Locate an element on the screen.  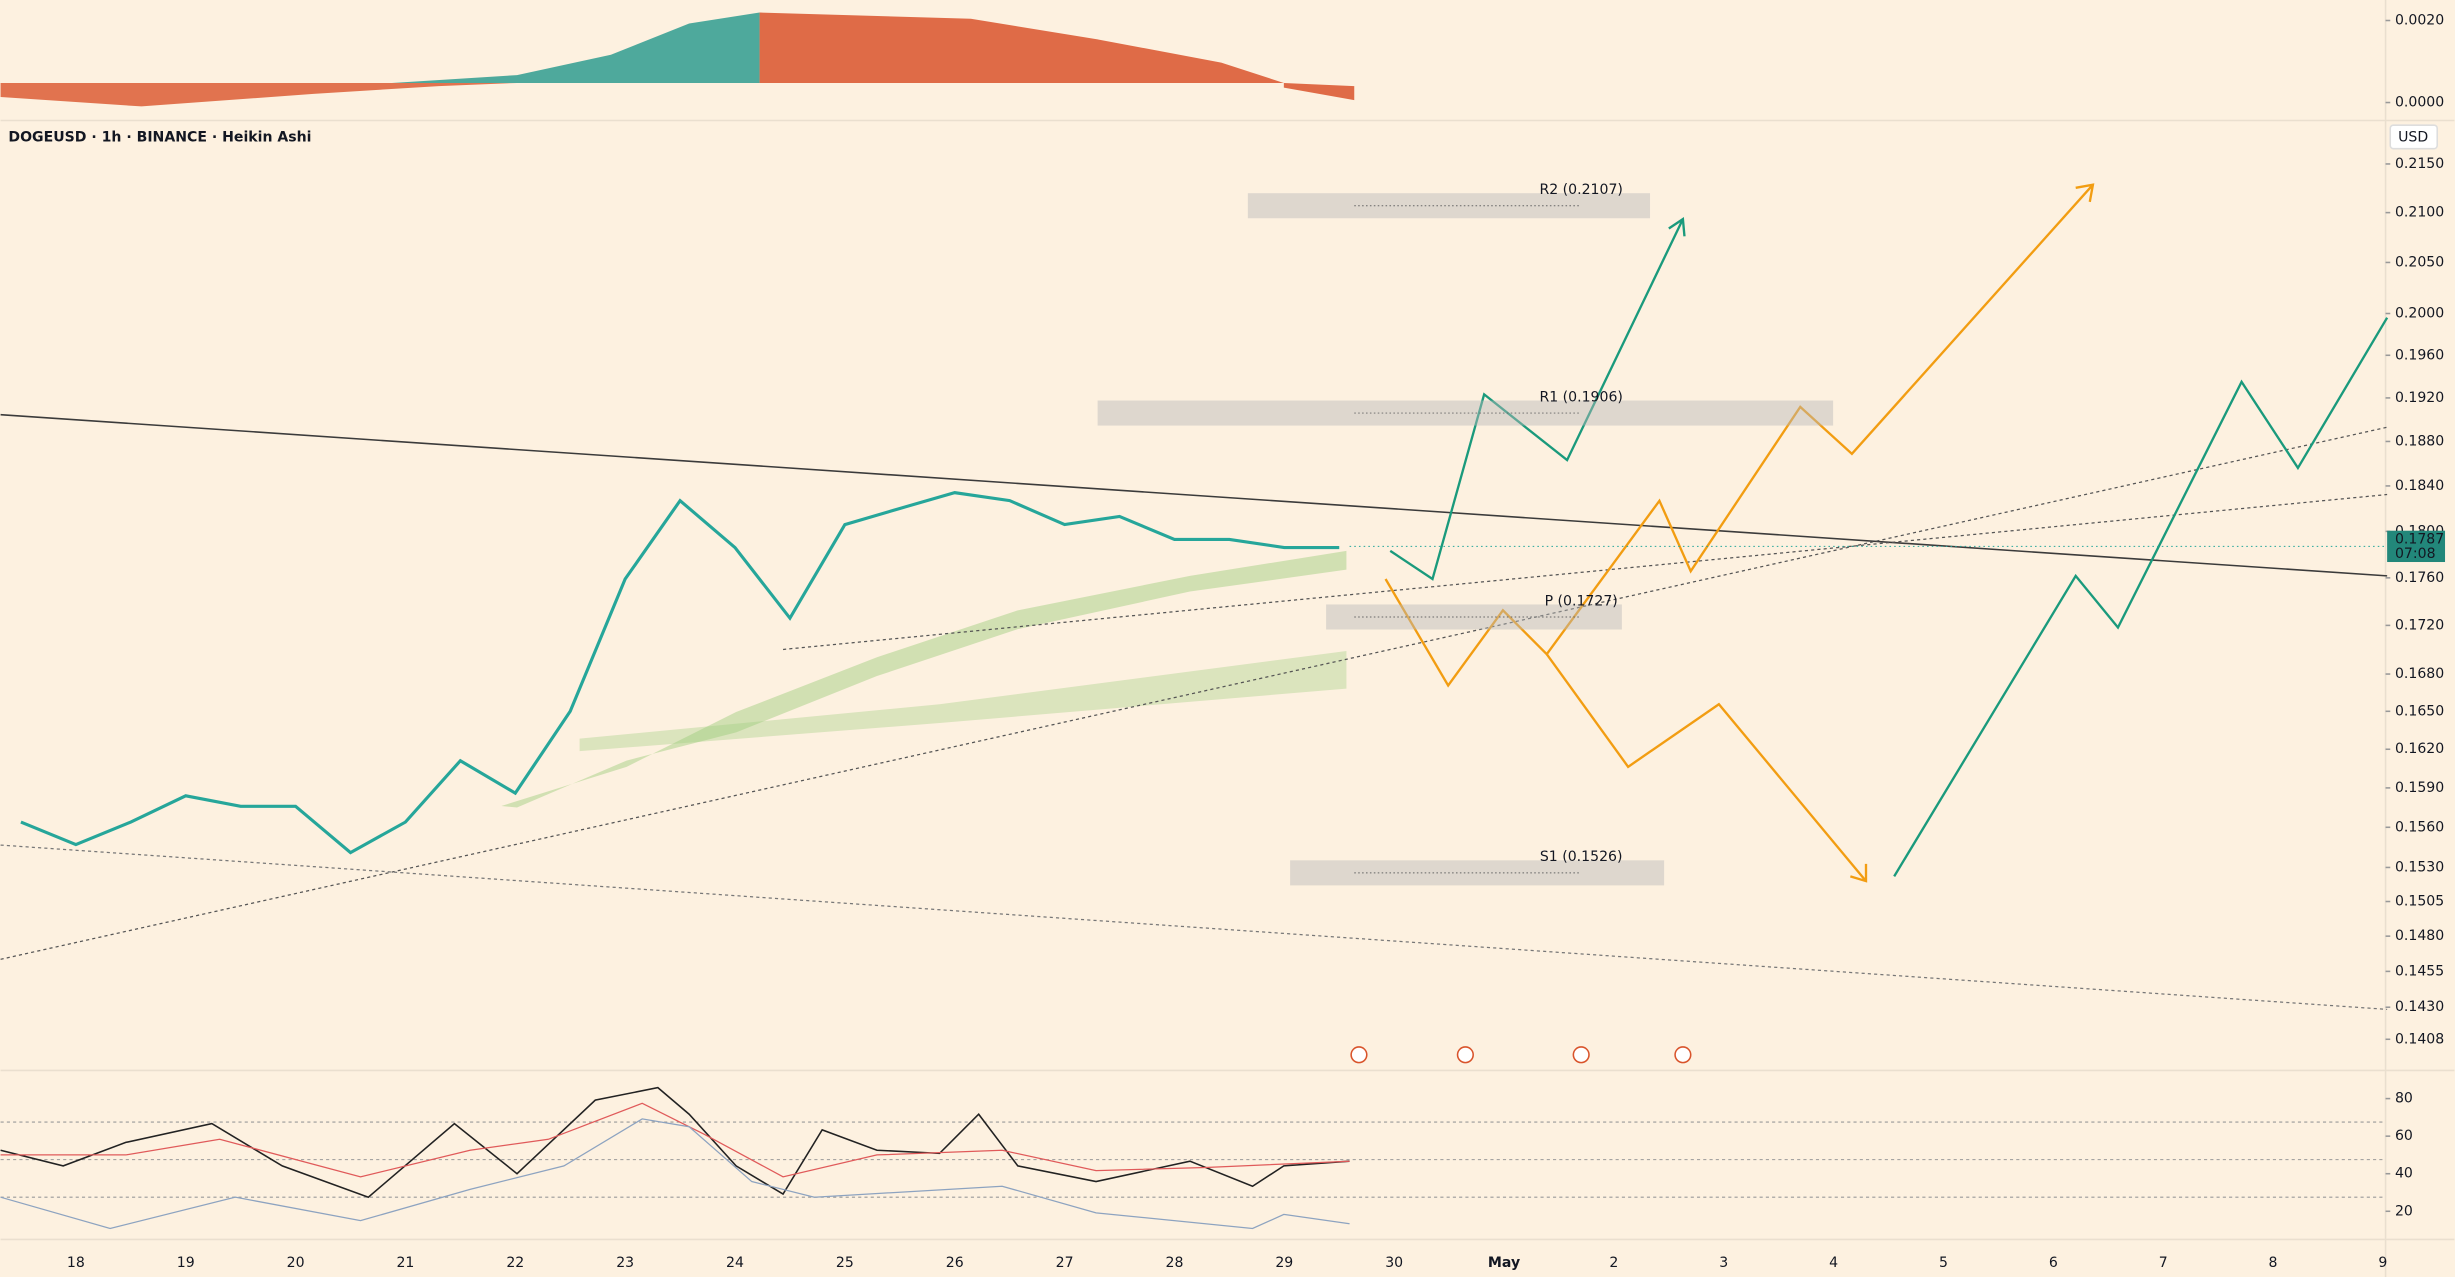
x-tick-label: 7 is located at coordinates (2163, 1263).